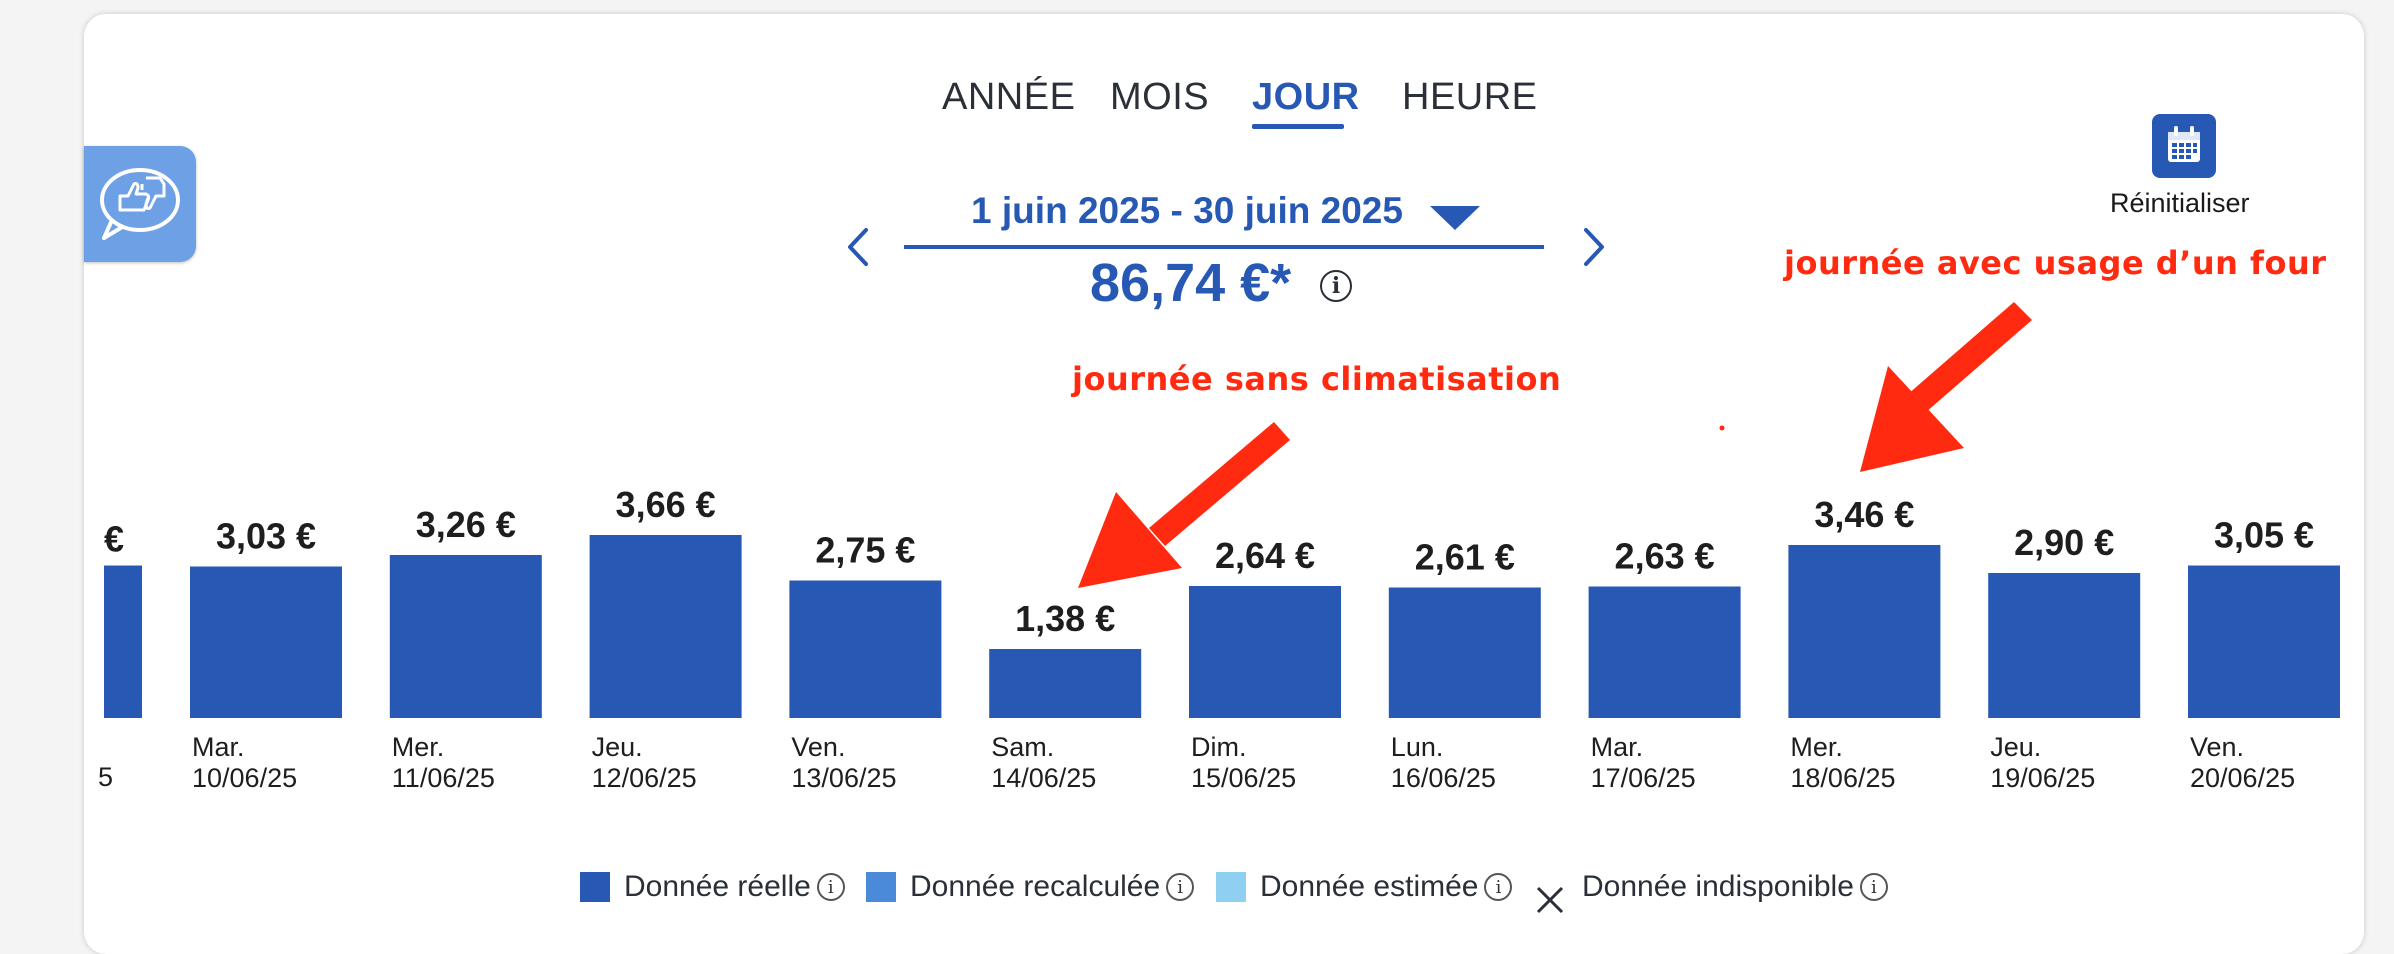  Describe the element at coordinates (1842, 778) in the screenshot. I see `x-tick-date: 18/06/25` at that location.